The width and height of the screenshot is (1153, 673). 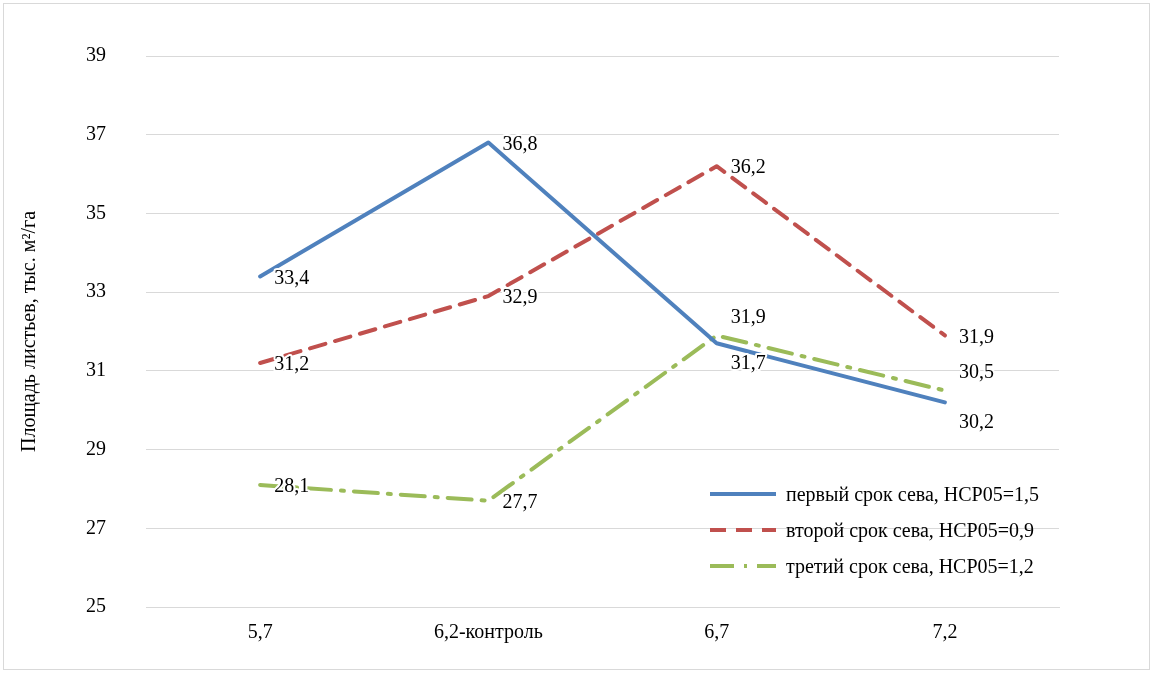 I want to click on data-label: 32,9, so click(x=520, y=296).